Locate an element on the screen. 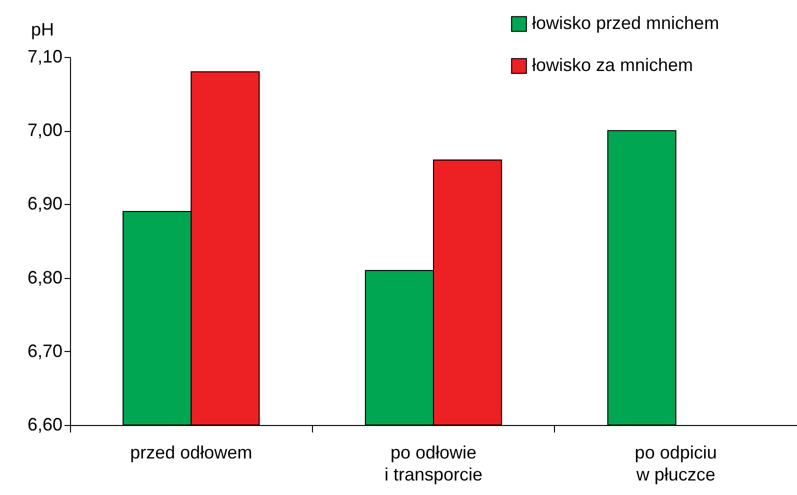  x-tick-label: po odłowie i transporcie is located at coordinates (433, 463).